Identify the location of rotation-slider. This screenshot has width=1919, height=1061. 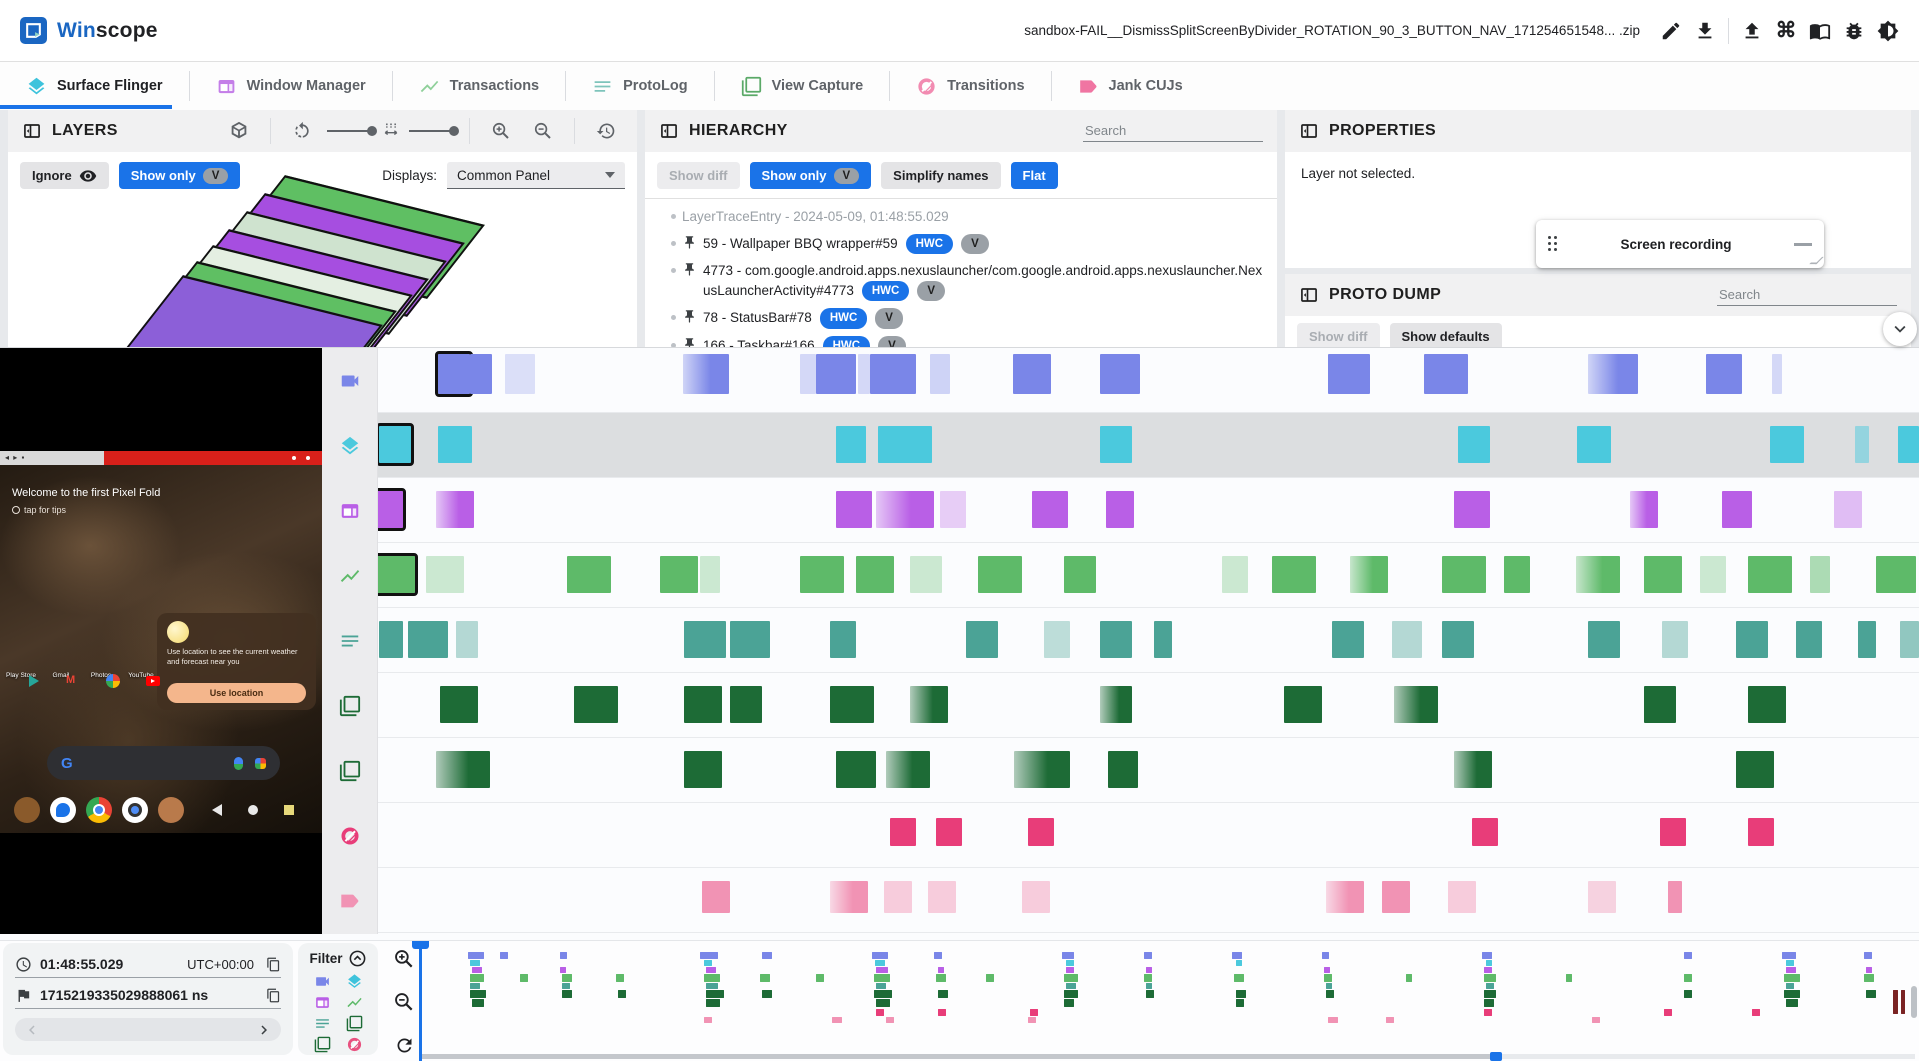
(352, 131).